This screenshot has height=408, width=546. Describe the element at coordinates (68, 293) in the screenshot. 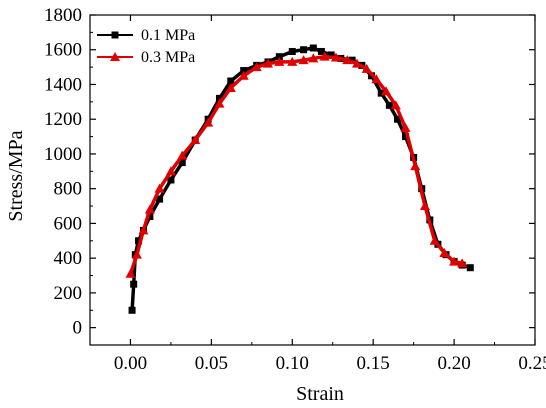

I see `y-tick-label: 200` at that location.